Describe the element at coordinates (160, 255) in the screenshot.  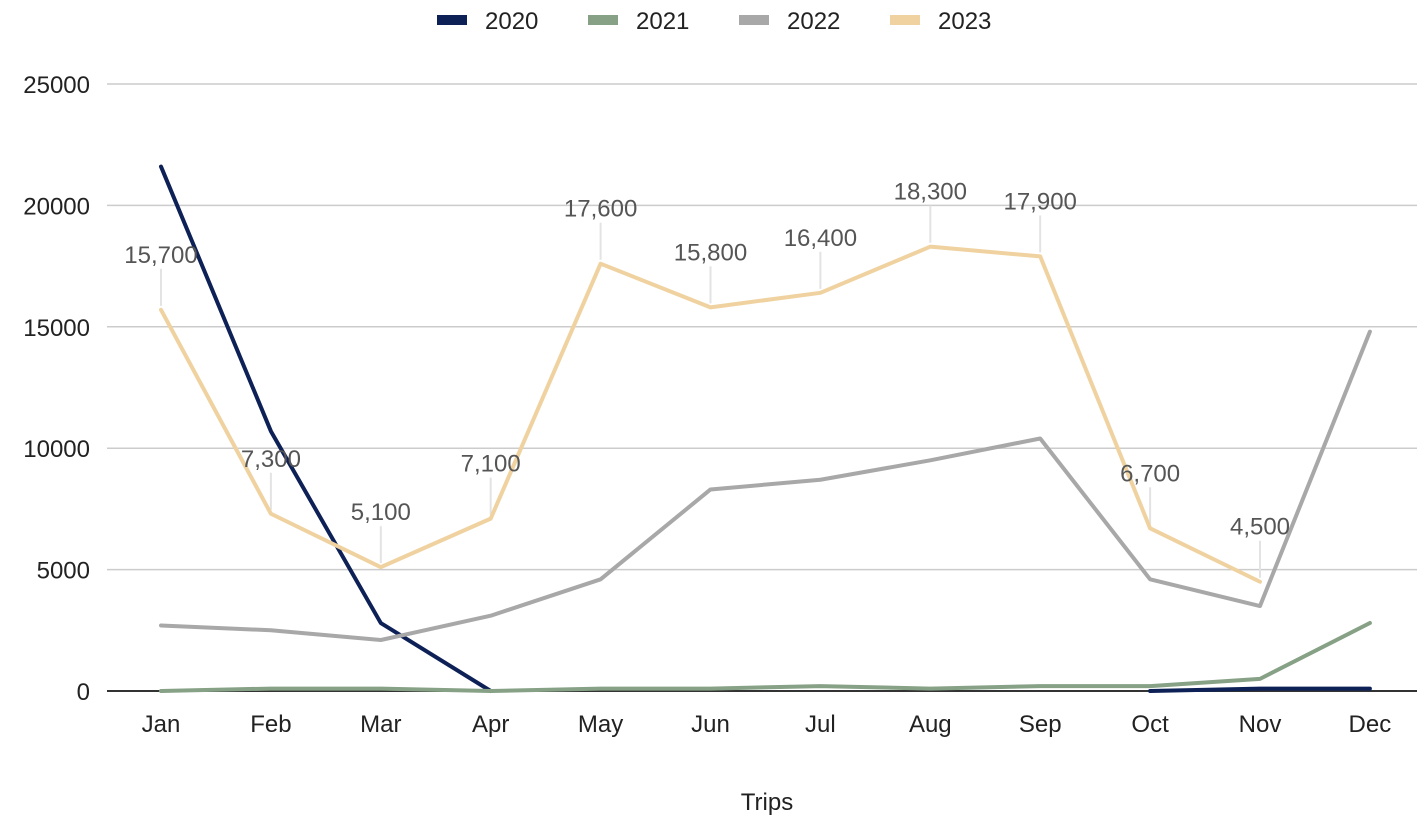
I see `data-label: 15,700` at that location.